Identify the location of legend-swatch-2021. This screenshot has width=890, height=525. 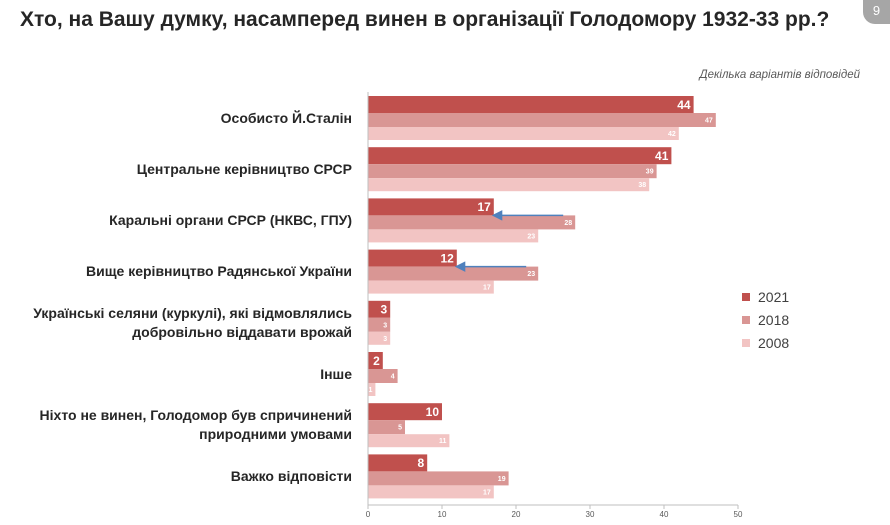
(746, 297).